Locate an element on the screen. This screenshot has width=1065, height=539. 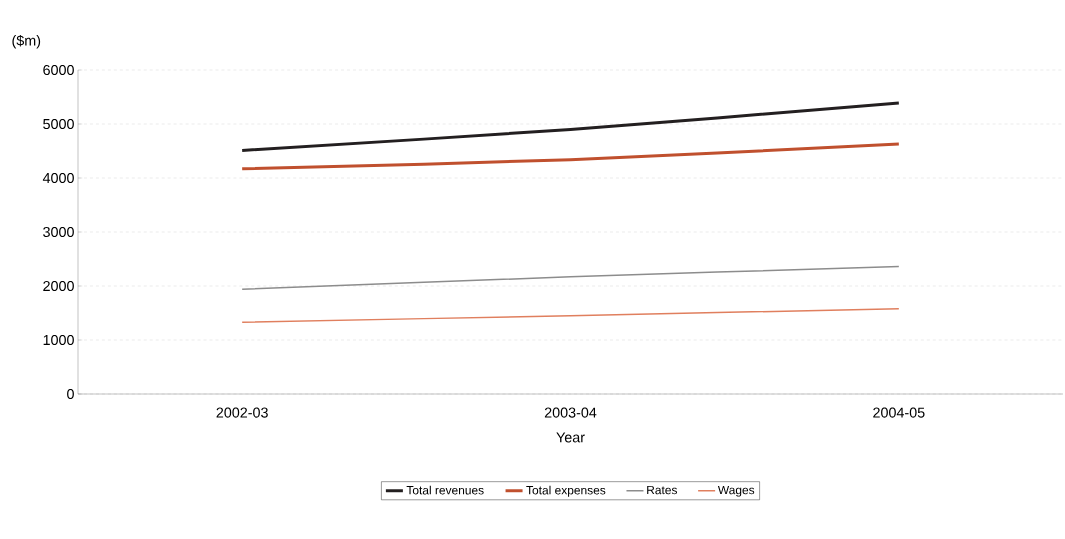
y-tick-label: 6000 is located at coordinates (58, 70).